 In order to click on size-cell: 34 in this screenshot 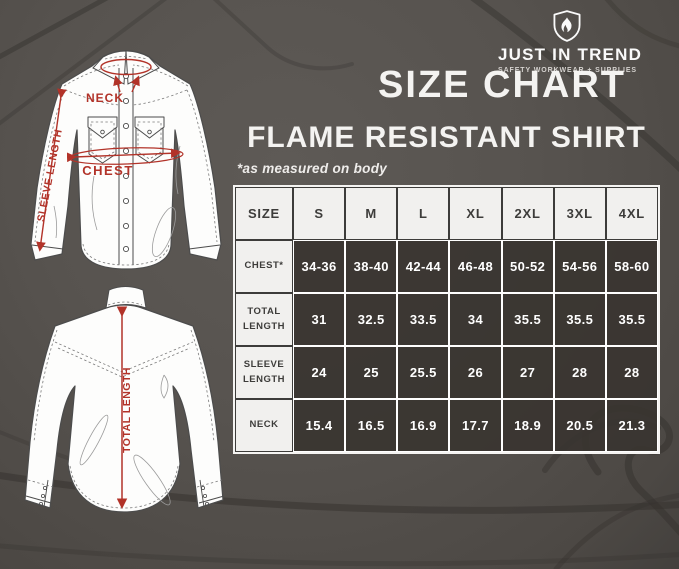, I will do `click(475, 319)`.